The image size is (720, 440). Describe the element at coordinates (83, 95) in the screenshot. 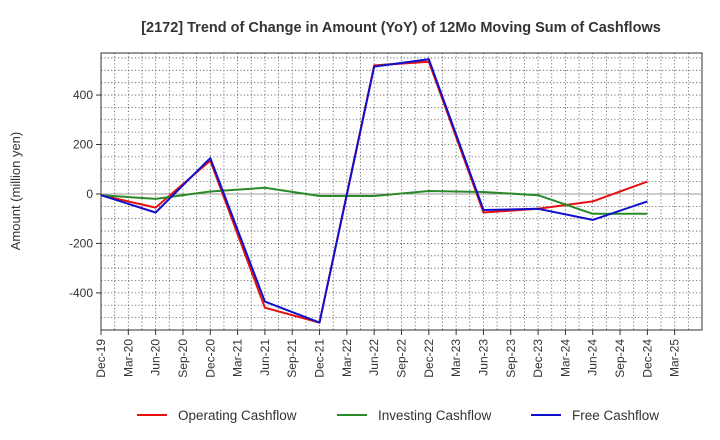

I see `y-tick-label: 400` at that location.